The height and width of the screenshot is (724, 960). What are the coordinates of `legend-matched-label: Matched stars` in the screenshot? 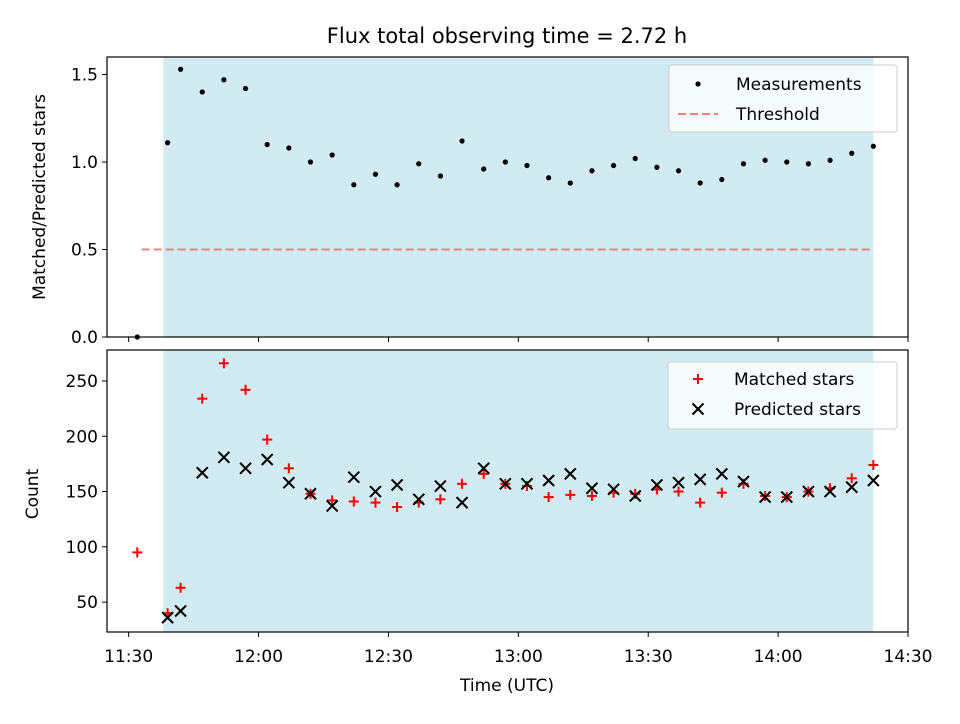 It's located at (794, 380).